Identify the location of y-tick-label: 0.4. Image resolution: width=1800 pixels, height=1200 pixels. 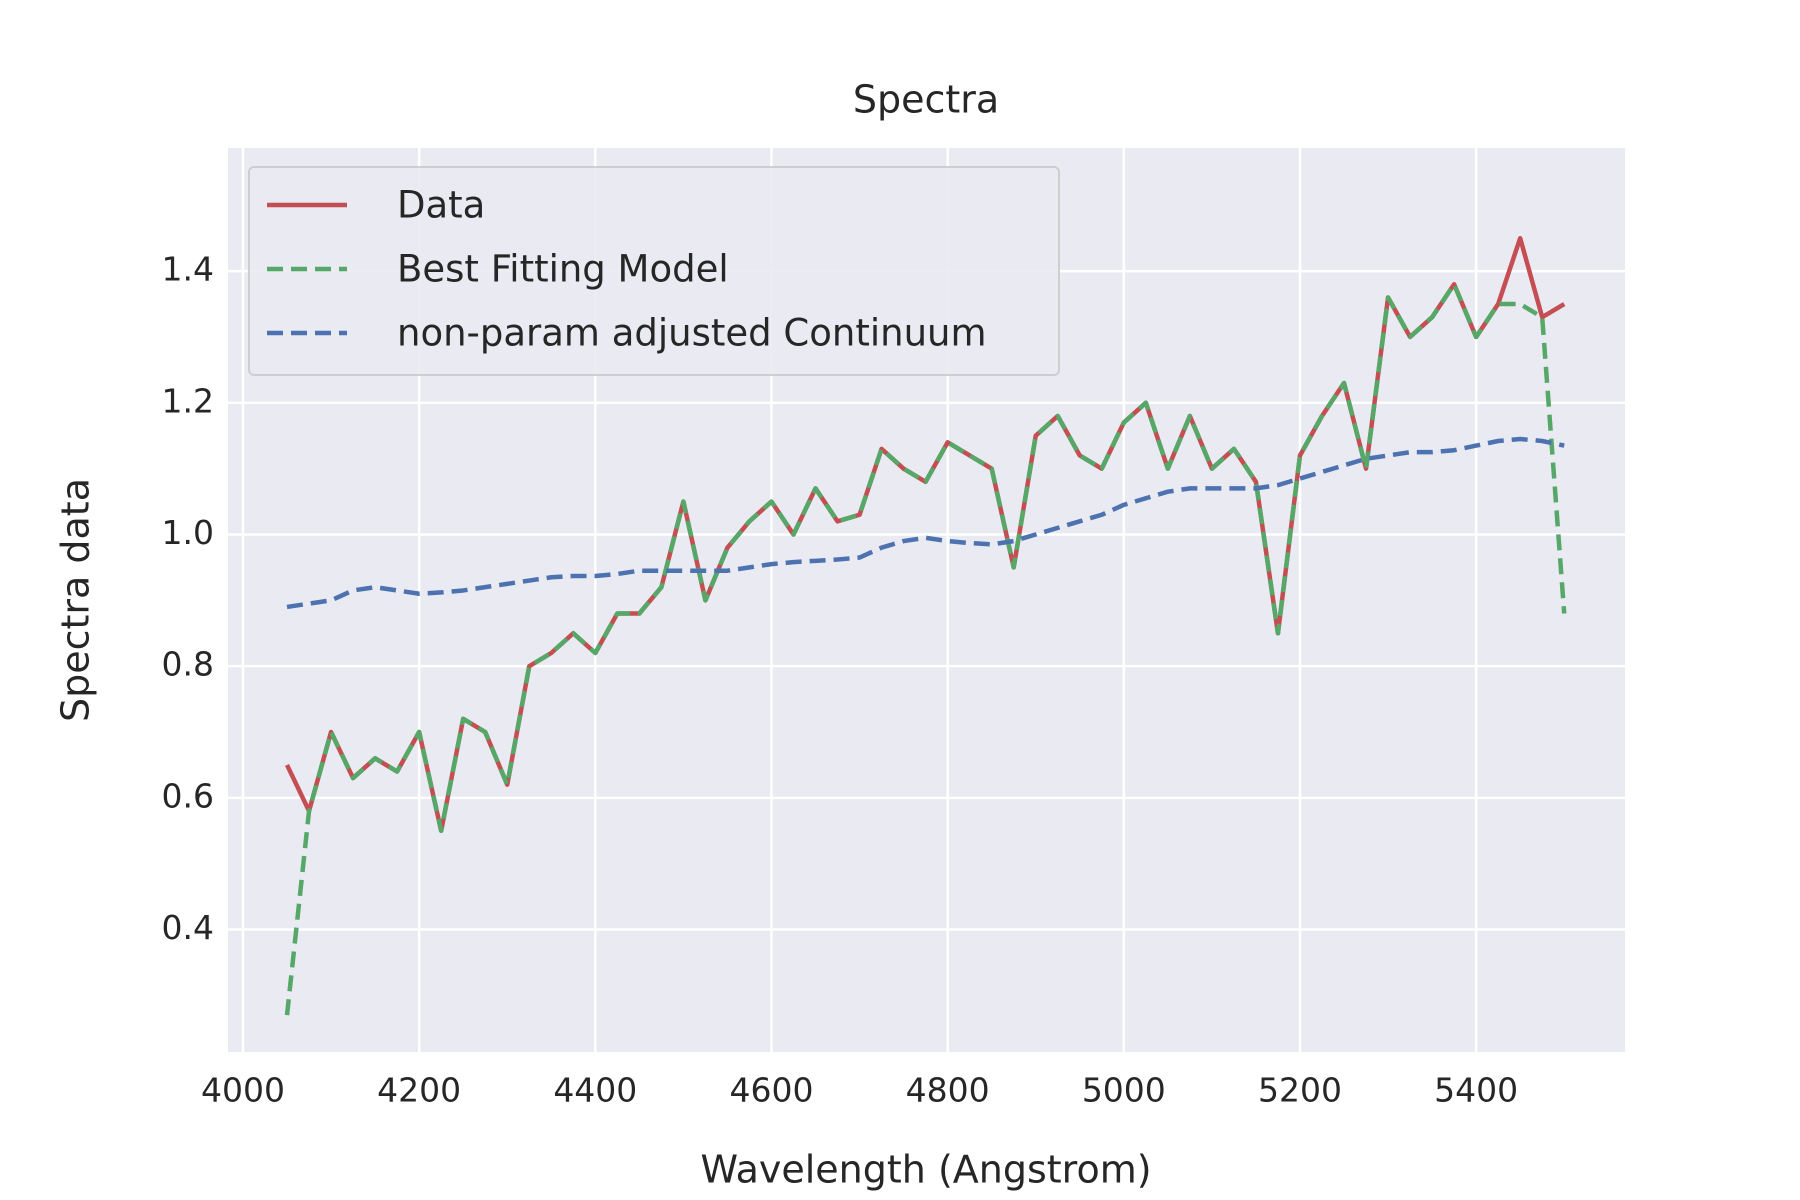
(188, 927).